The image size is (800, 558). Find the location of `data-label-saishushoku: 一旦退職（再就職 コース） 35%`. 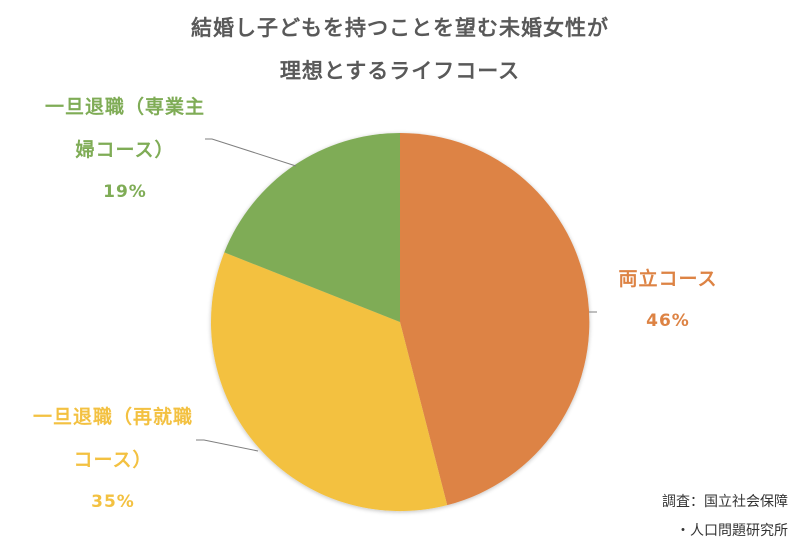

data-label-saishushoku: 一旦退職（再就職 コース） 35% is located at coordinates (113, 459).